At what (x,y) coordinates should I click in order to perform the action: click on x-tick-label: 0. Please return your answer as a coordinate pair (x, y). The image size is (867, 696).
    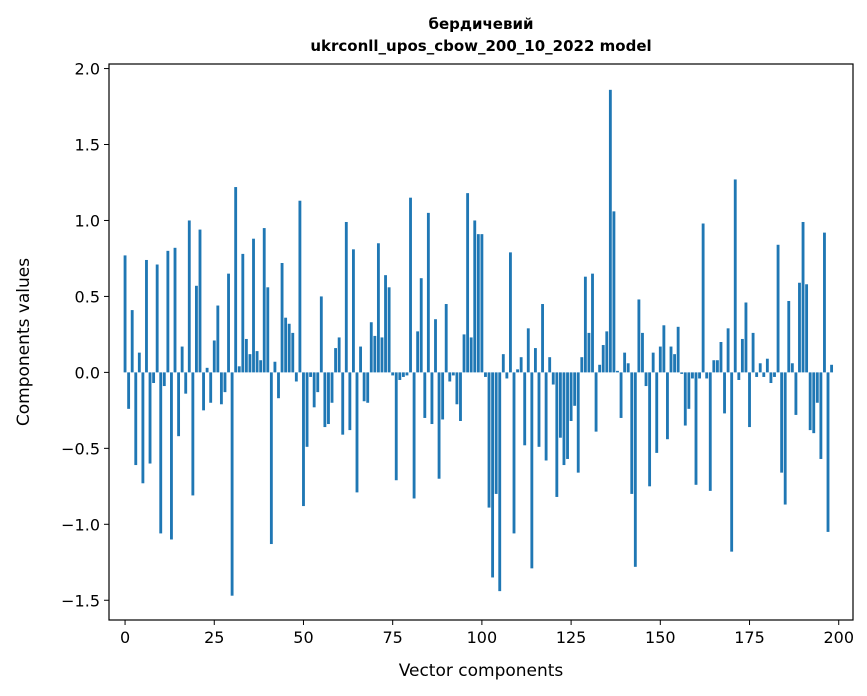
    Looking at the image, I should click on (125, 637).